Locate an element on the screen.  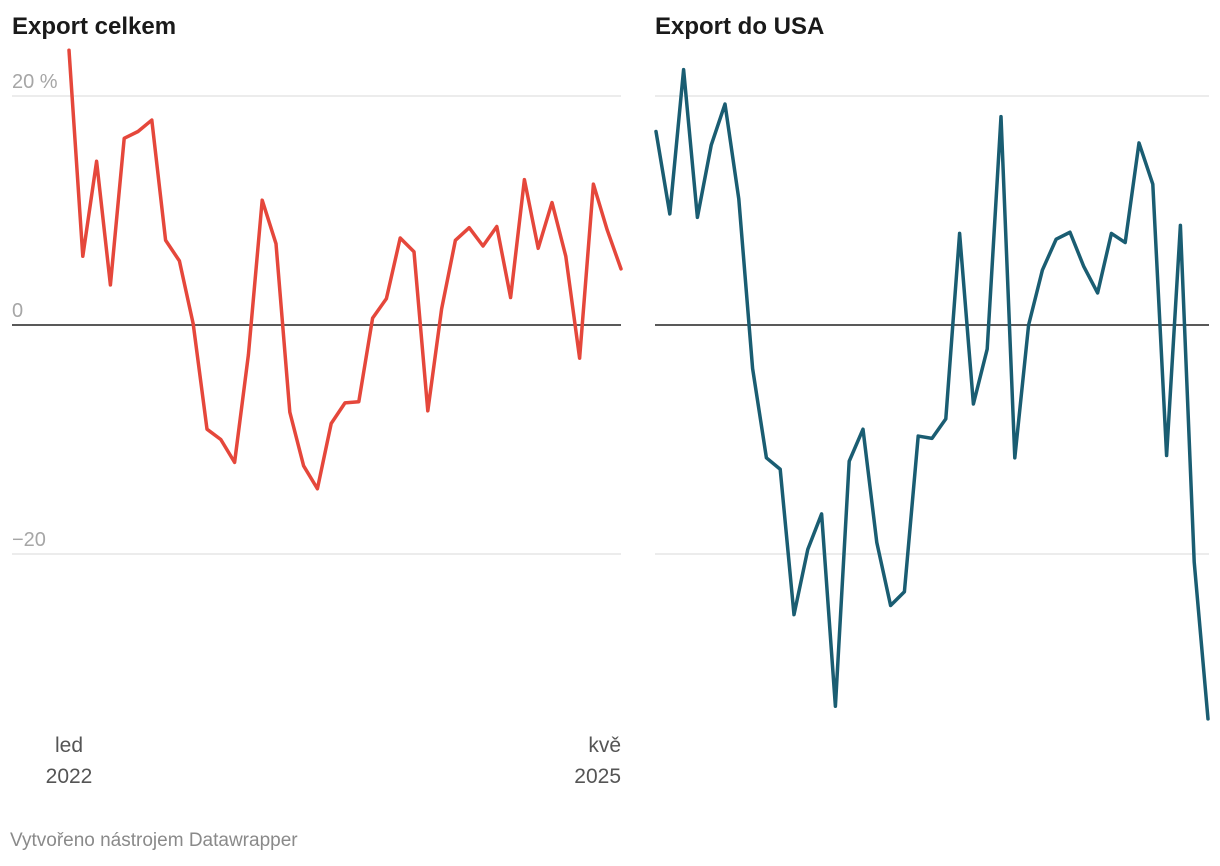
chart-title: Export celkem is located at coordinates (94, 26).